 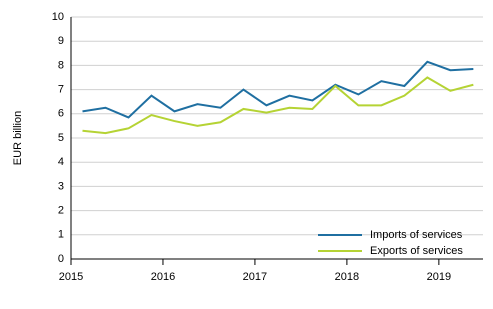 I want to click on x-tick-label: 2016, so click(x=163, y=277).